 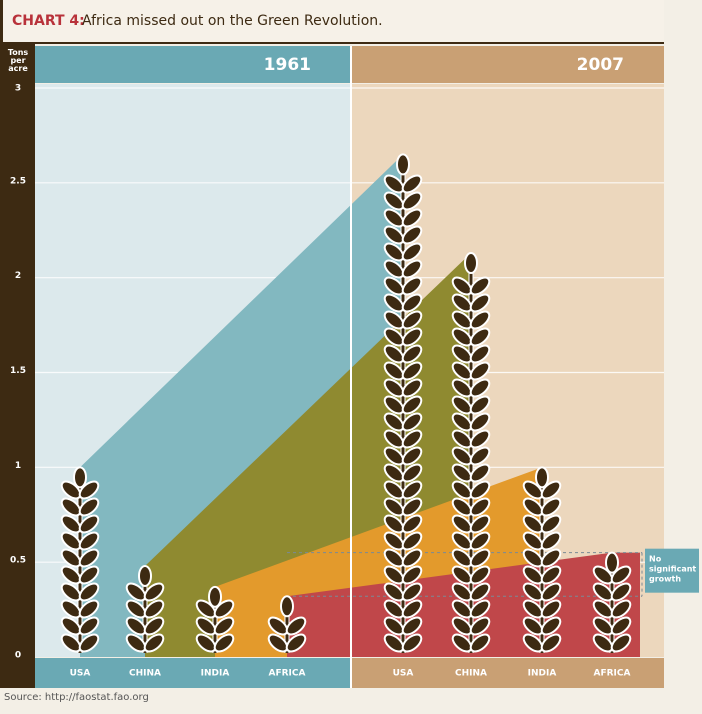 What do you see at coordinates (672, 570) in the screenshot?
I see `annotation-box` at bounding box center [672, 570].